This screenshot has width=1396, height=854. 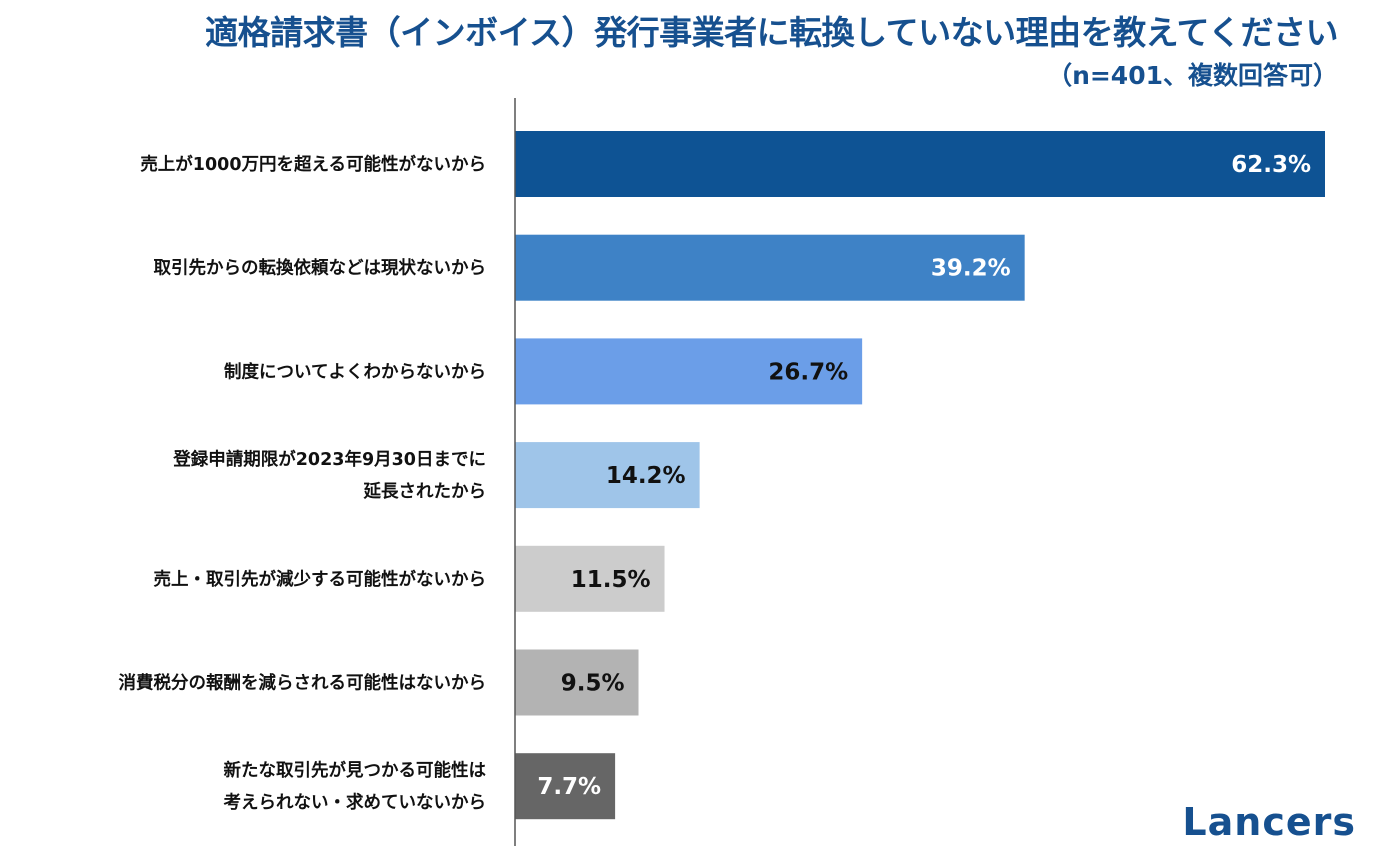 What do you see at coordinates (329, 459) in the screenshot?
I see `category-label-4-line-1: 登録申請期限が2023年9月30日までに` at bounding box center [329, 459].